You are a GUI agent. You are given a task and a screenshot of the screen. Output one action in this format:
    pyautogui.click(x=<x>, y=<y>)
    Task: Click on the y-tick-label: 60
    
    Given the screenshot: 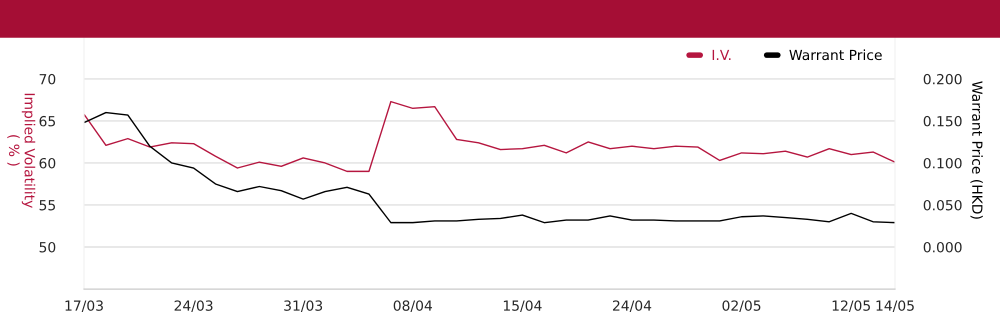 What is the action you would take?
    pyautogui.click(x=48, y=163)
    